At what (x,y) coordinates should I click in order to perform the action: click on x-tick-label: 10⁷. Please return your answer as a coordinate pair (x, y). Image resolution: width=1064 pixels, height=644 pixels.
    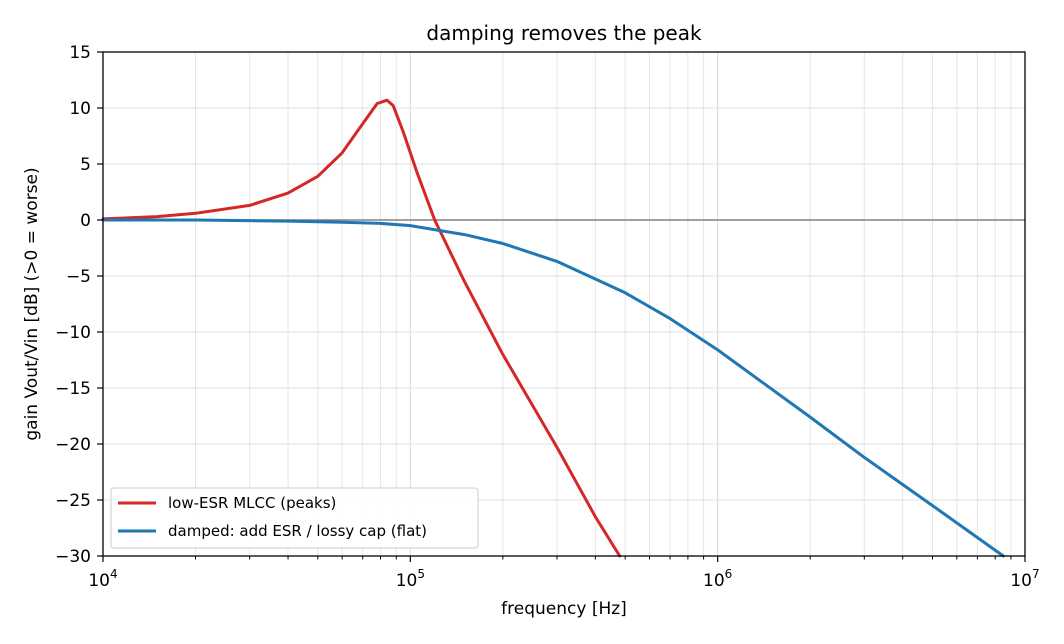
    Looking at the image, I should click on (1024, 579).